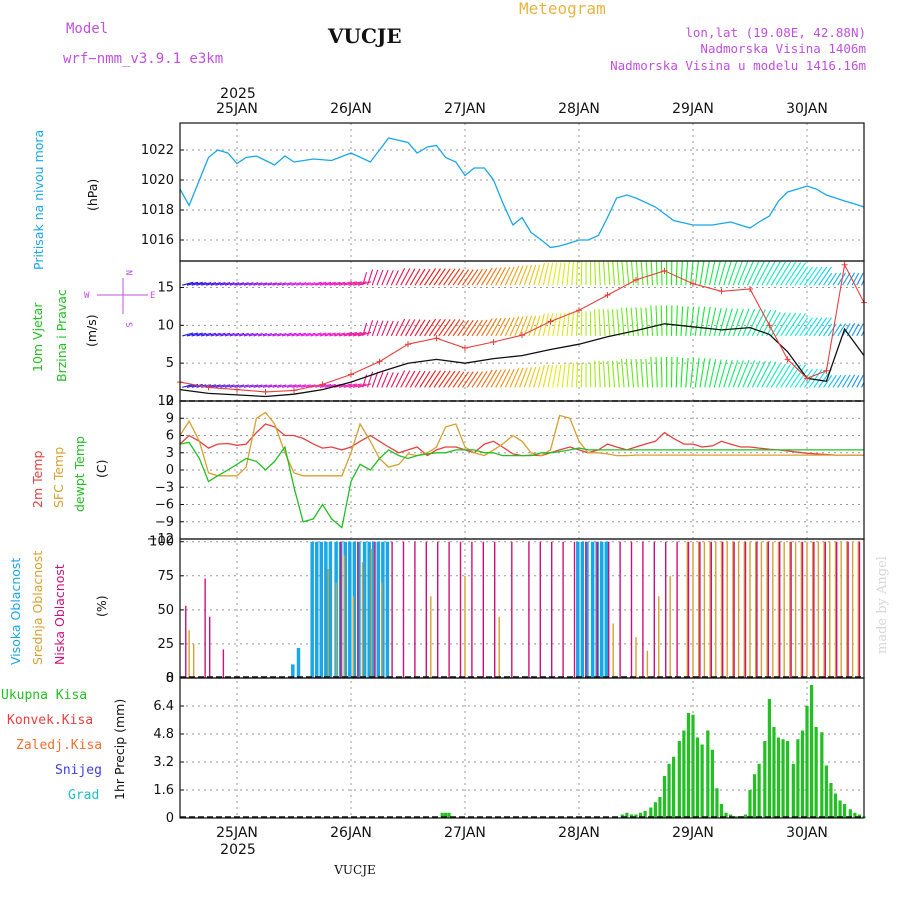 This screenshot has width=900, height=900. Describe the element at coordinates (157, 210) in the screenshot. I see `pressure-tick-label: 1018` at that location.